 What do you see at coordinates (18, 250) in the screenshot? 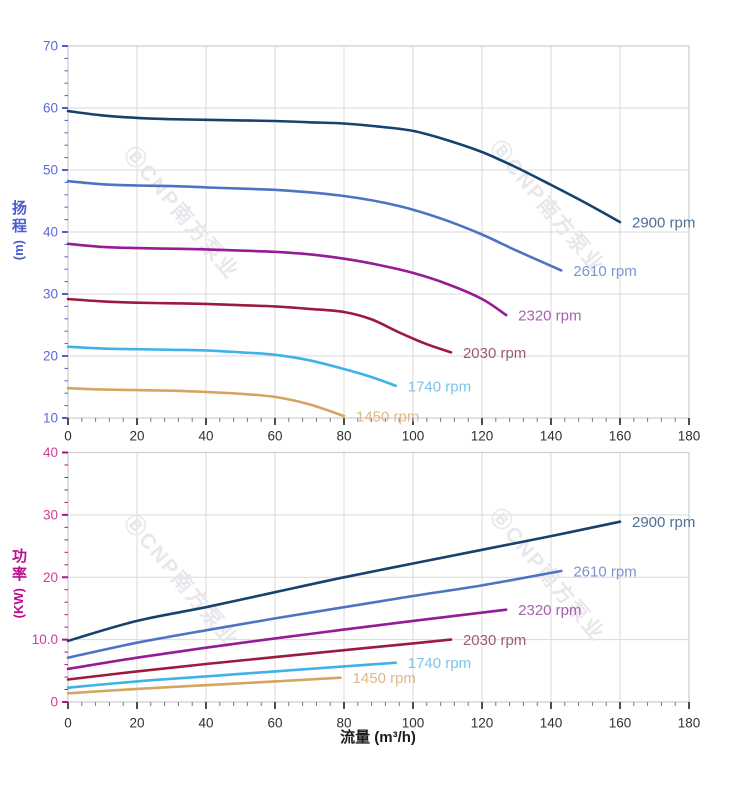
I see `head-axis-unit: (m)` at bounding box center [18, 250].